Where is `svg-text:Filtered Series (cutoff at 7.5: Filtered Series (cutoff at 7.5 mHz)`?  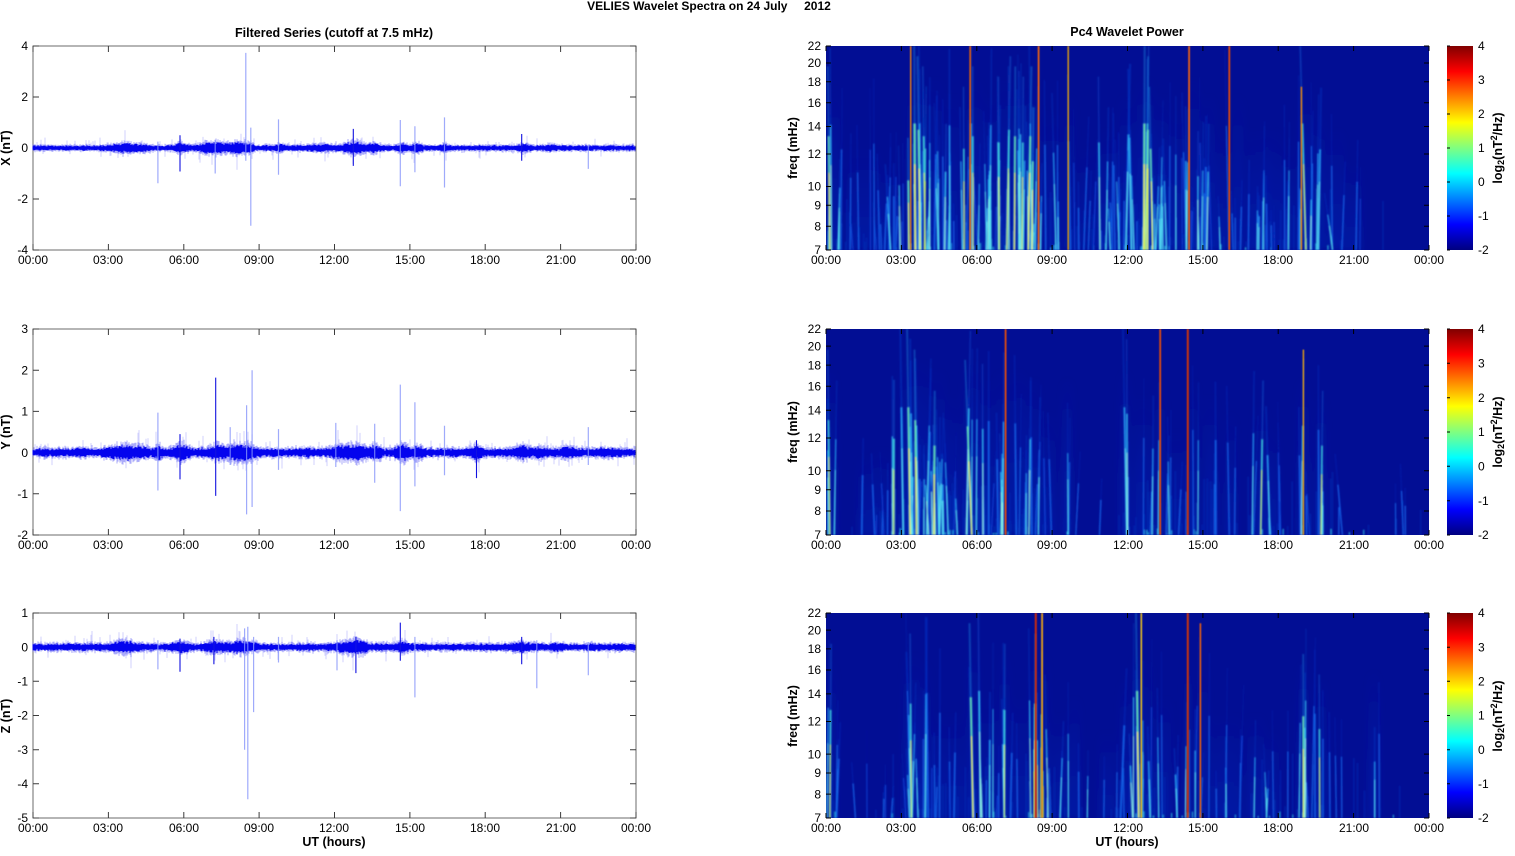
svg-text:Filtered Series (cutoff at 7.5: Filtered Series (cutoff at 7.5 mHz) is located at coordinates (334, 33).